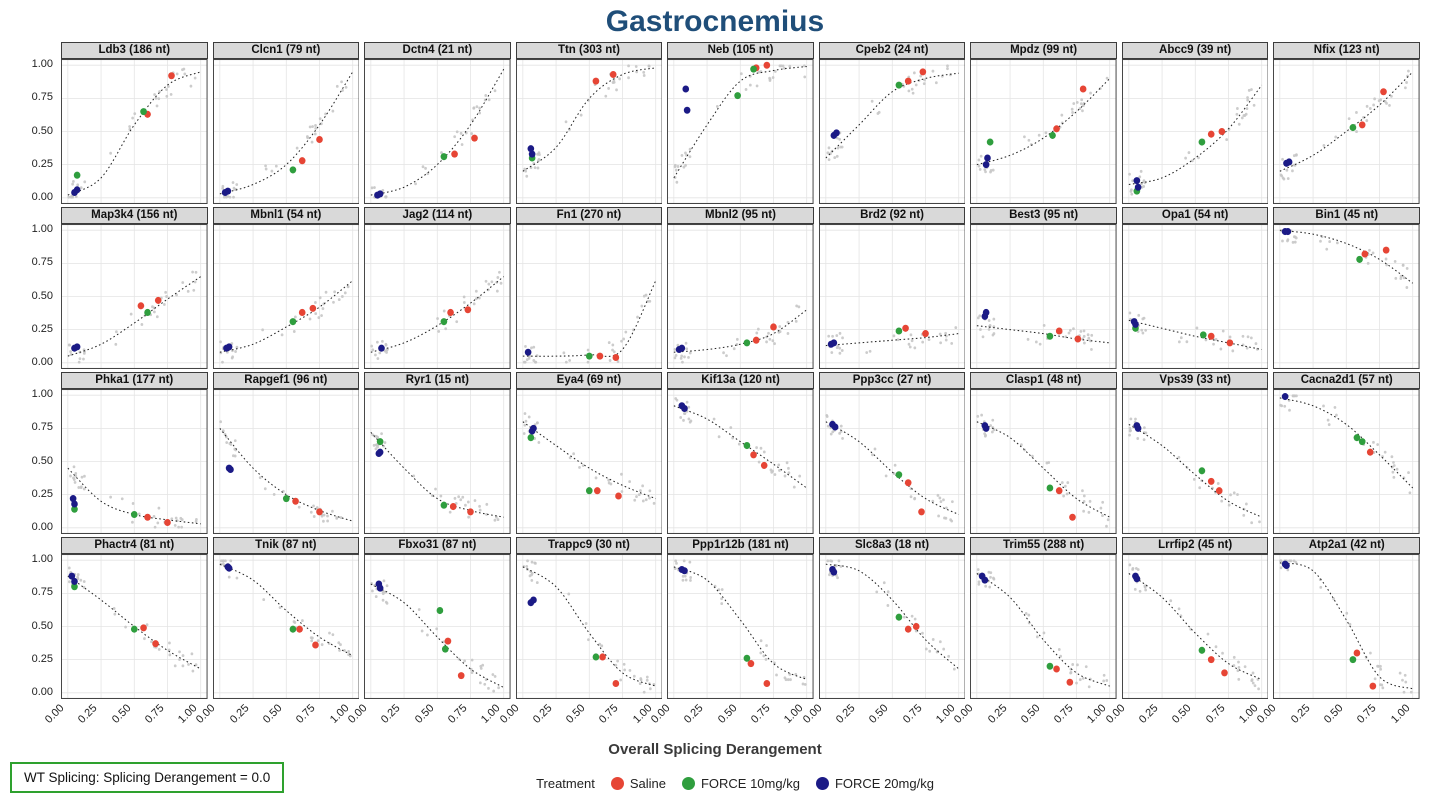 This screenshot has width=1430, height=809. I want to click on facet-panel: Slc8a3 (18 nt), so click(892, 618).